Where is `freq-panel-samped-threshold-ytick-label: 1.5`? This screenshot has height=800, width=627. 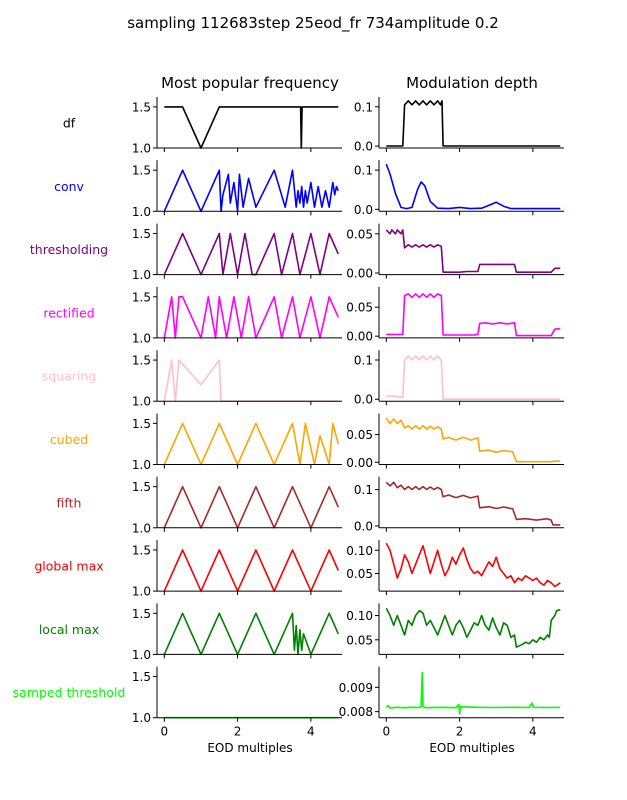 freq-panel-samped-threshold-ytick-label: 1.5 is located at coordinates (141, 677).